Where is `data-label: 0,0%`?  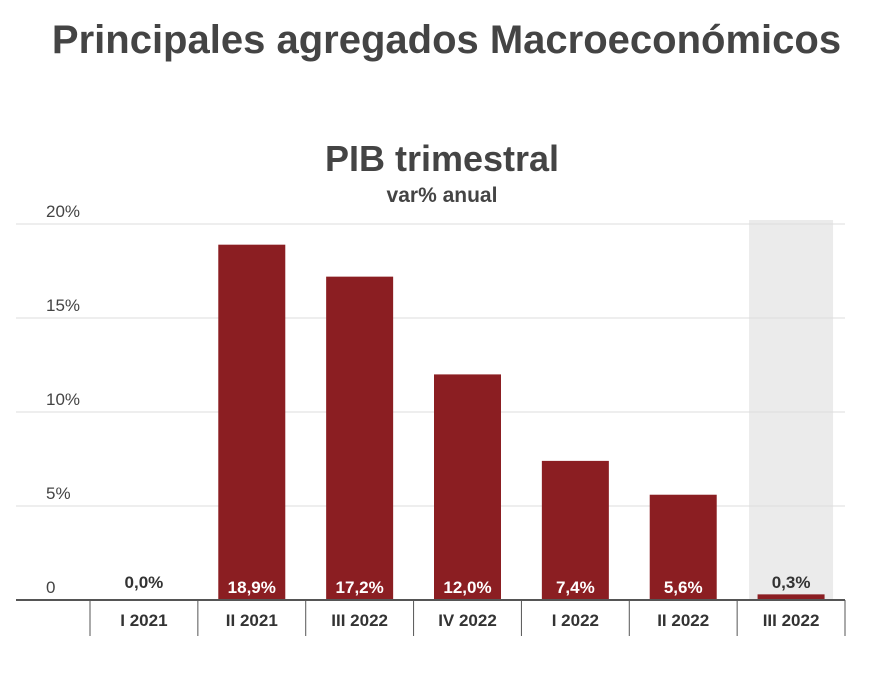
data-label: 0,0% is located at coordinates (144, 582).